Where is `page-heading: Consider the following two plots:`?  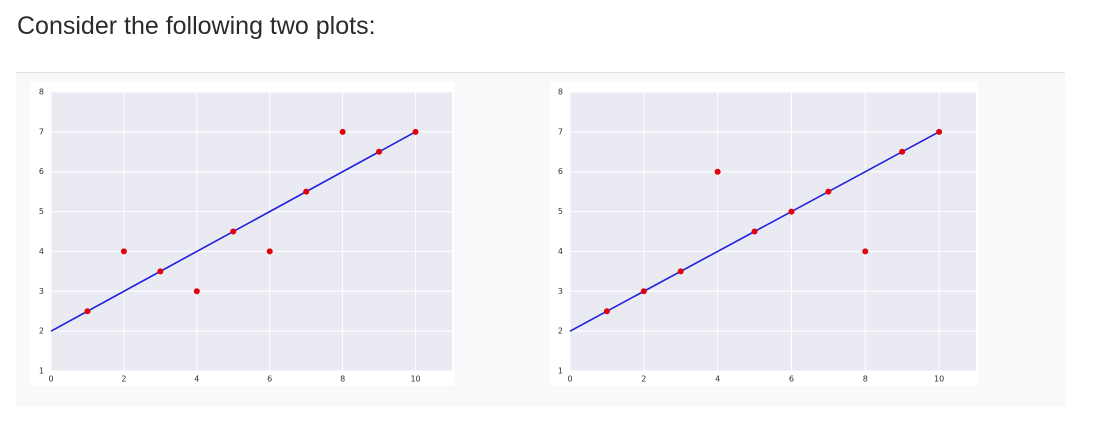
page-heading: Consider the following two plots: is located at coordinates (196, 26).